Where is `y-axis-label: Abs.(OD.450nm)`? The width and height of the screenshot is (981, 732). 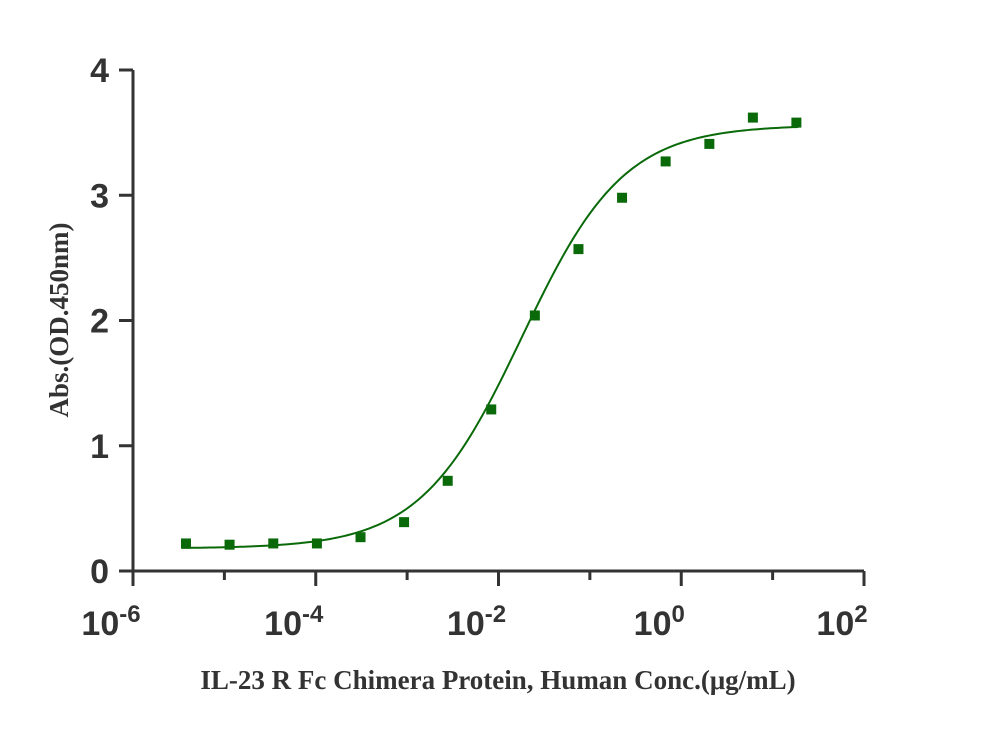
y-axis-label: Abs.(OD.450nm) is located at coordinates (59, 319).